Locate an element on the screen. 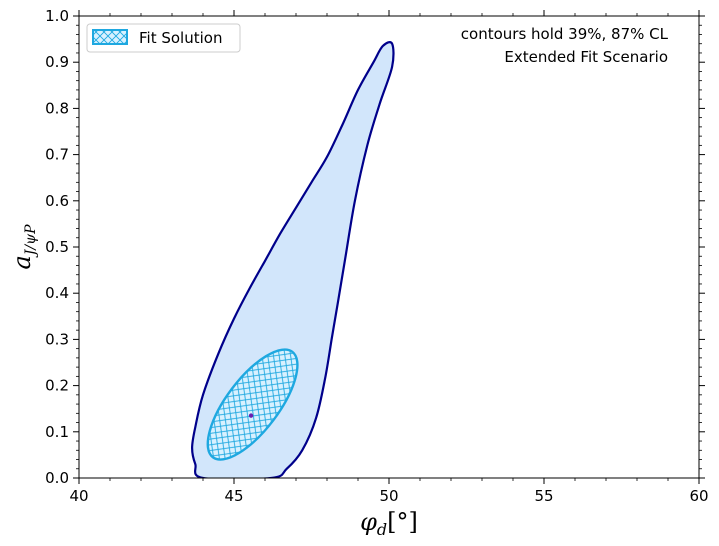  y-tick-label: 1.0 is located at coordinates (57, 16).